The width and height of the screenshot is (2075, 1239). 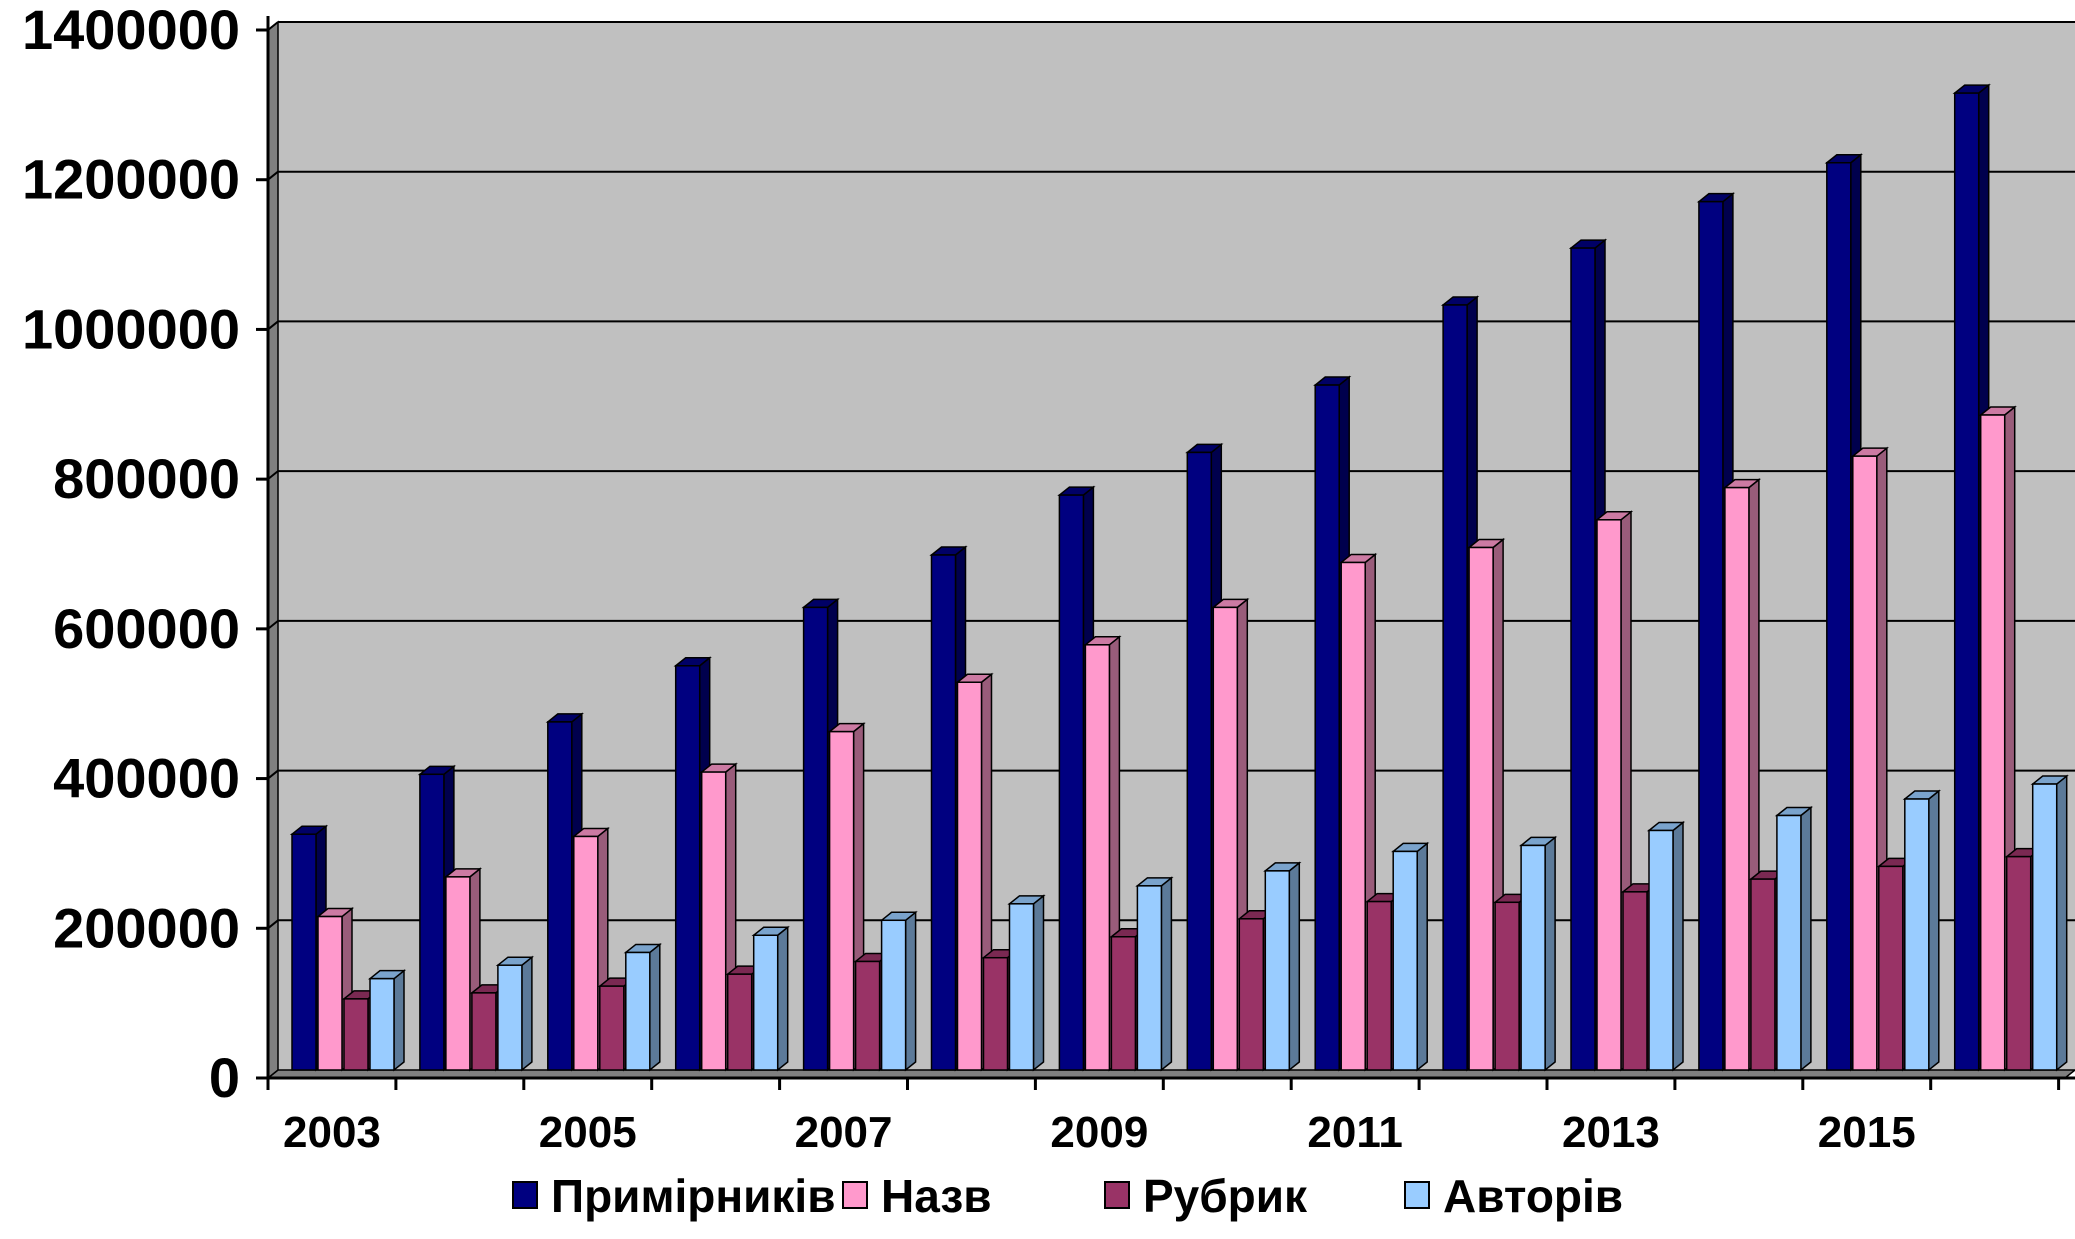 What do you see at coordinates (1225, 1196) in the screenshot?
I see `legend-label: Рубрик` at bounding box center [1225, 1196].